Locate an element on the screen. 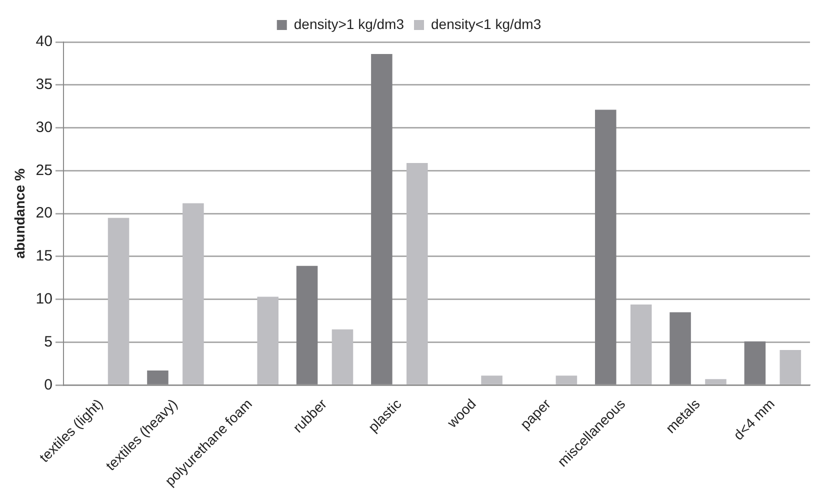  y-tick-label: 25 is located at coordinates (44, 170).